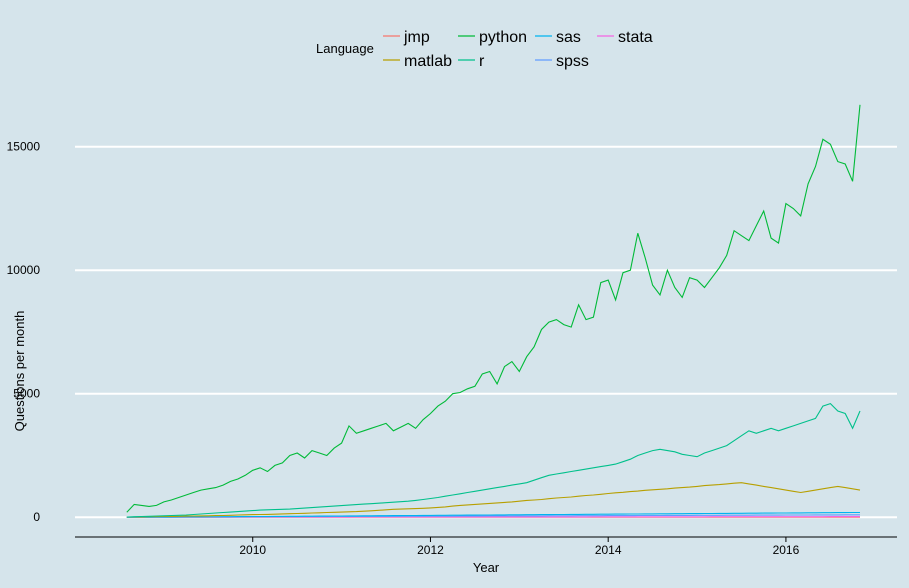 The image size is (909, 588). What do you see at coordinates (19, 371) in the screenshot?
I see `y-axis-title: Questions per month` at bounding box center [19, 371].